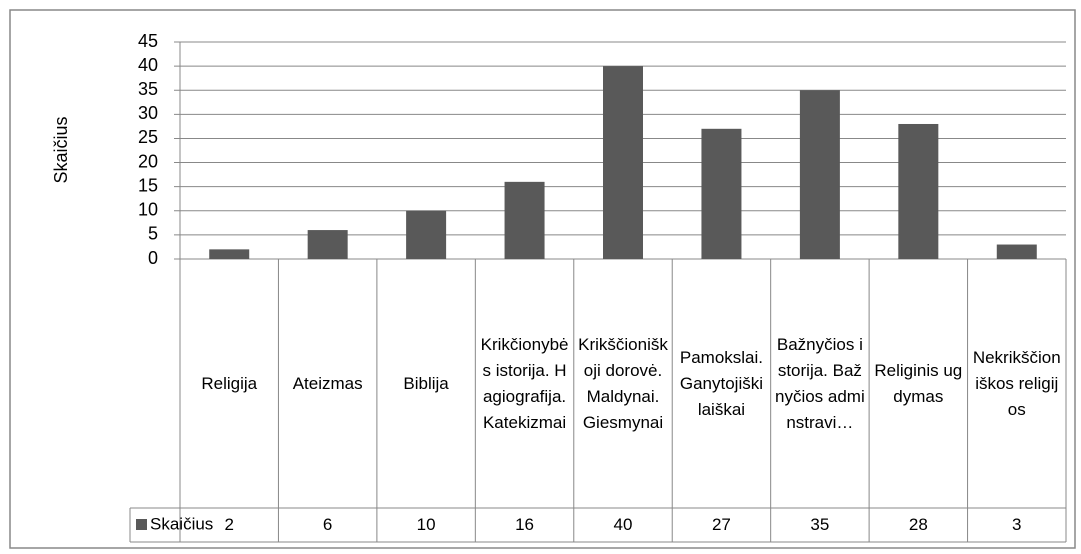 The width and height of the screenshot is (1081, 554). What do you see at coordinates (721, 524) in the screenshot?
I see `value-cell: 27` at bounding box center [721, 524].